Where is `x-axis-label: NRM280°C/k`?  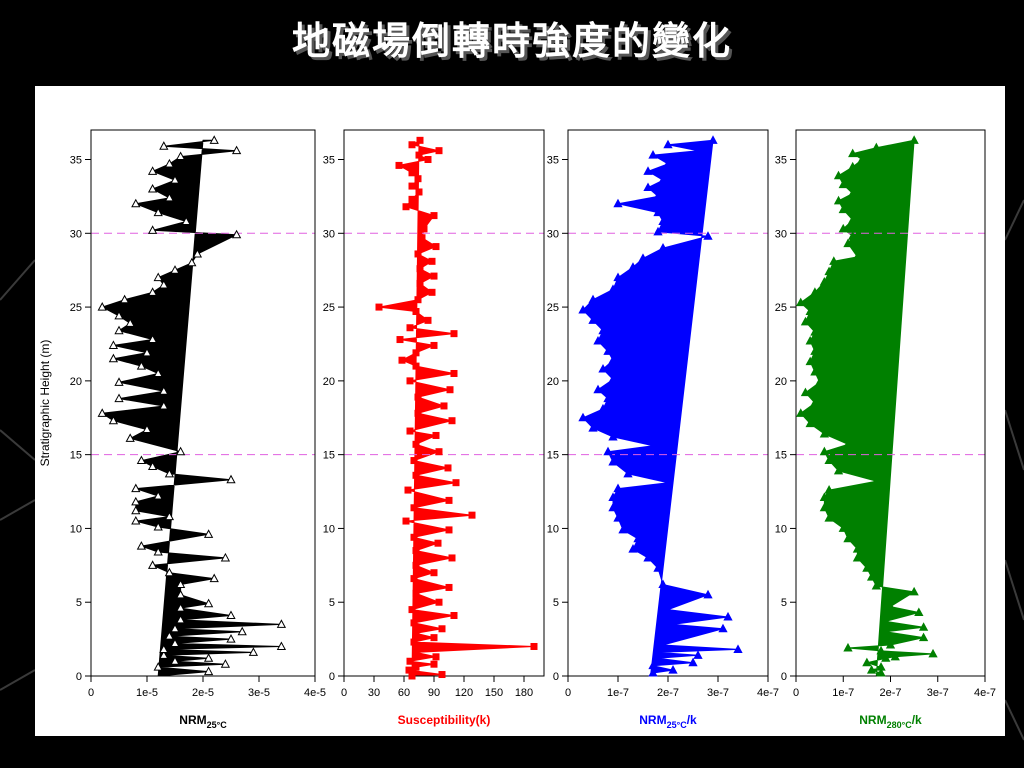
x-axis-label: NRM280°C/k is located at coordinates (890, 721).